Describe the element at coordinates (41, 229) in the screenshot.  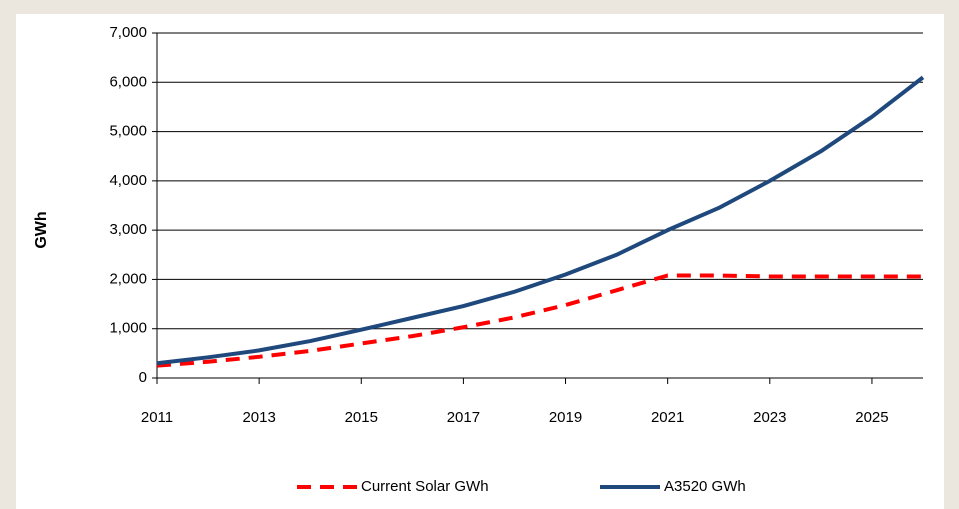
I see `y-axis-label: GWh` at that location.